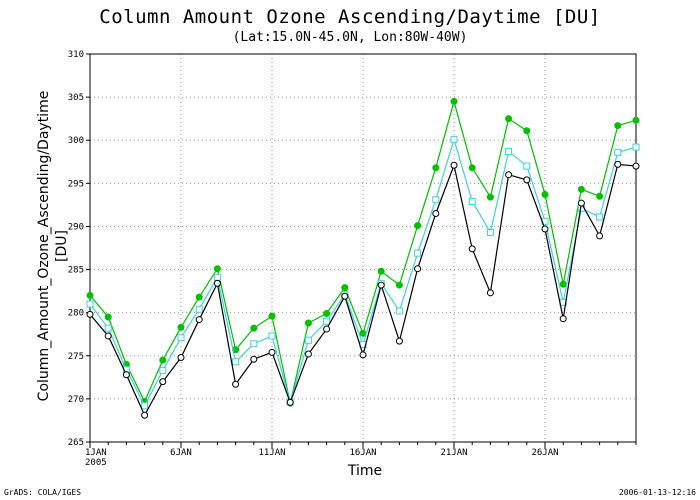  What do you see at coordinates (96, 463) in the screenshot?
I see `x-tick-sublabel: 2005` at bounding box center [96, 463].